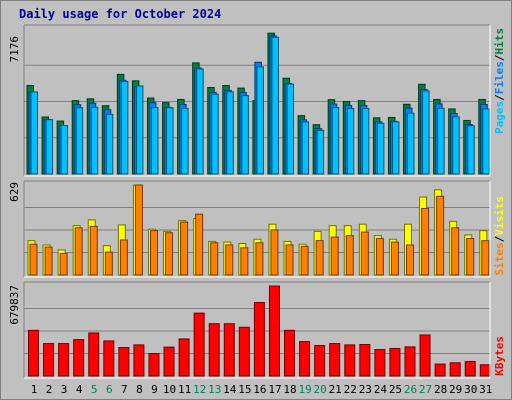  What do you see at coordinates (350, 389) in the screenshot?
I see `x-tick-label: 22` at bounding box center [350, 389].